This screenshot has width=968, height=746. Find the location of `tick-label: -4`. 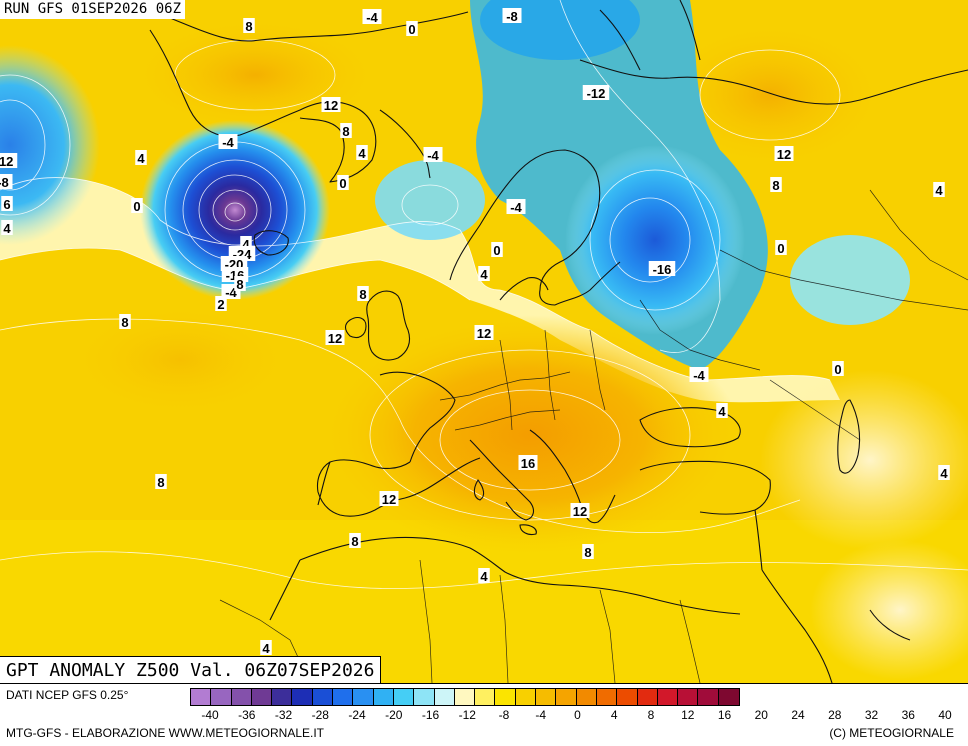

tick-label: -4 is located at coordinates (541, 715).